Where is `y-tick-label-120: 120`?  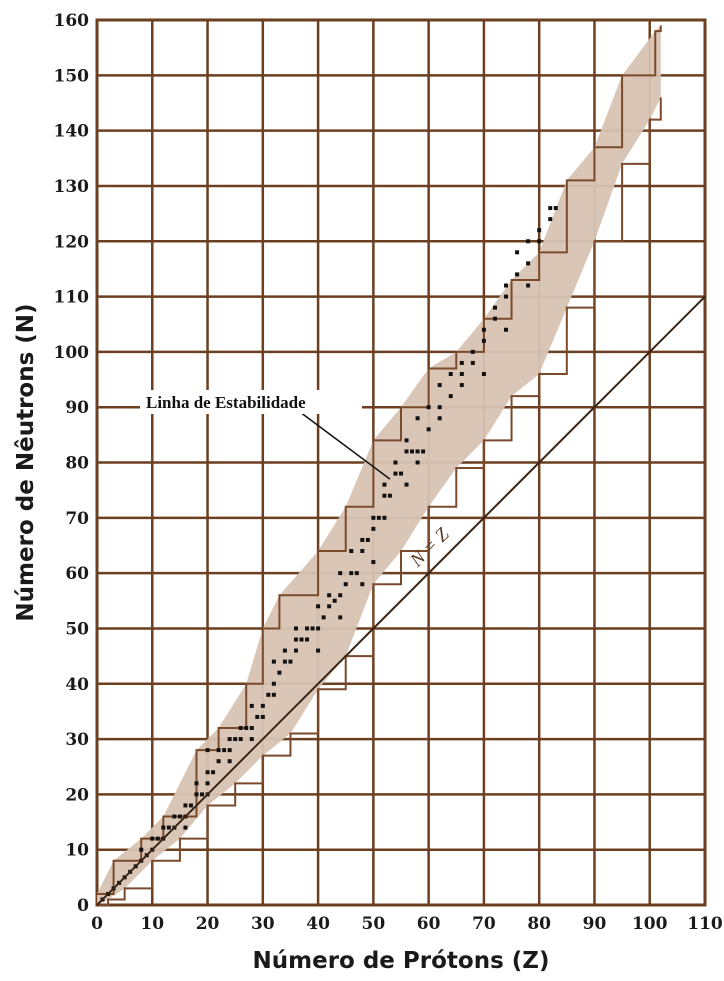 y-tick-label-120: 120 is located at coordinates (72, 242).